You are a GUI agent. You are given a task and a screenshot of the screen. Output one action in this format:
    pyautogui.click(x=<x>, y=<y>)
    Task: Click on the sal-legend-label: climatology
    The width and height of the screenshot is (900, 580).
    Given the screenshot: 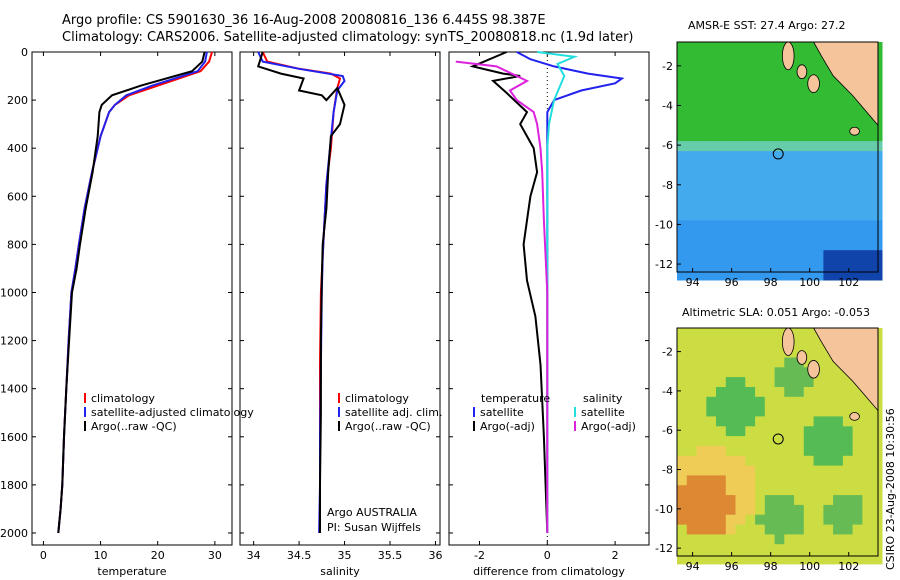 What is the action you would take?
    pyautogui.click(x=377, y=398)
    